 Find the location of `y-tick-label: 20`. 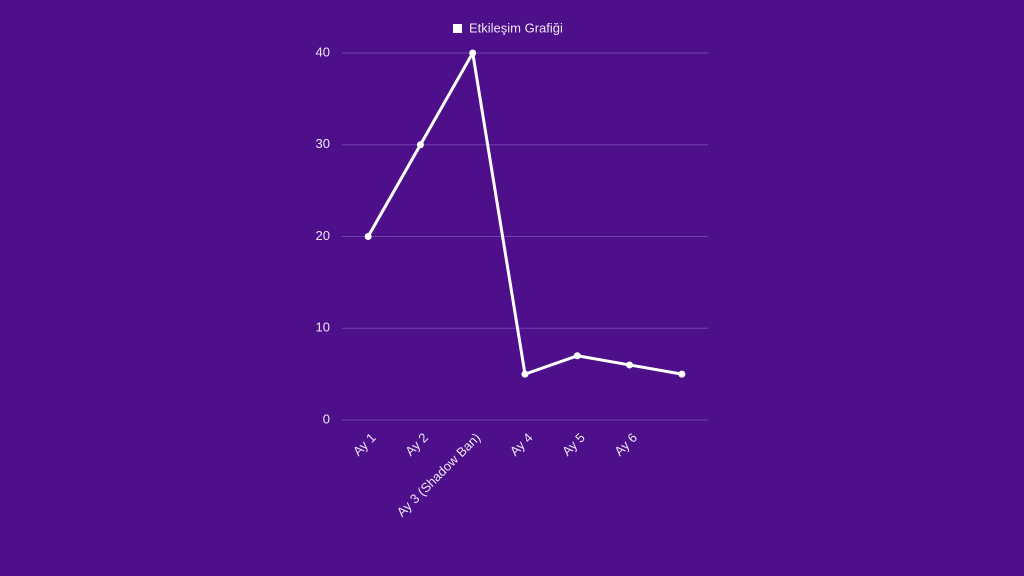

y-tick-label: 20 is located at coordinates (323, 235).